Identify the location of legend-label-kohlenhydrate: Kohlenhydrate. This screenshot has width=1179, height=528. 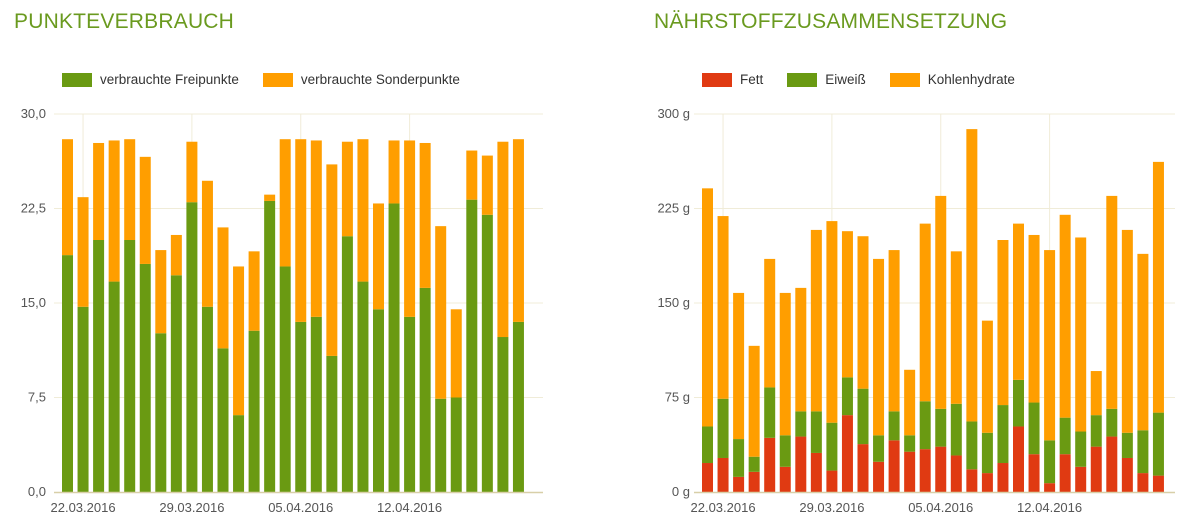
(971, 79).